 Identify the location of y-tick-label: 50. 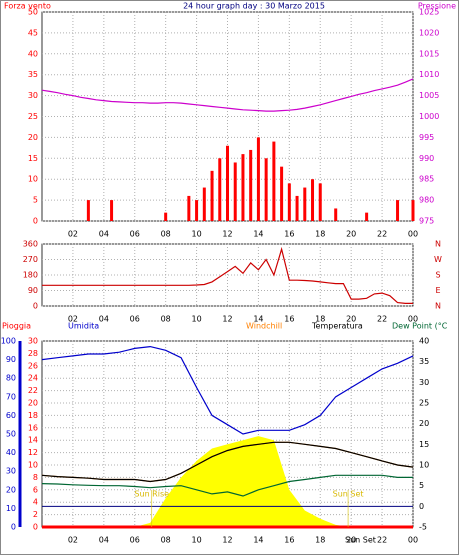
(33, 12).